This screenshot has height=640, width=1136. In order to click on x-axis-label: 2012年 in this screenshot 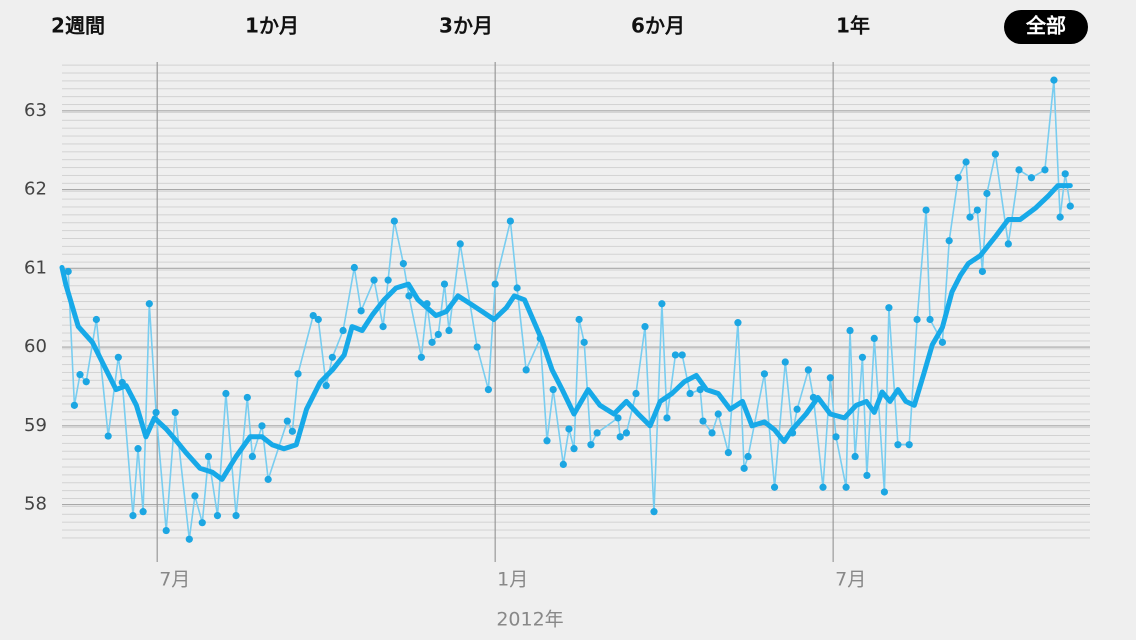, I will do `click(529, 620)`.